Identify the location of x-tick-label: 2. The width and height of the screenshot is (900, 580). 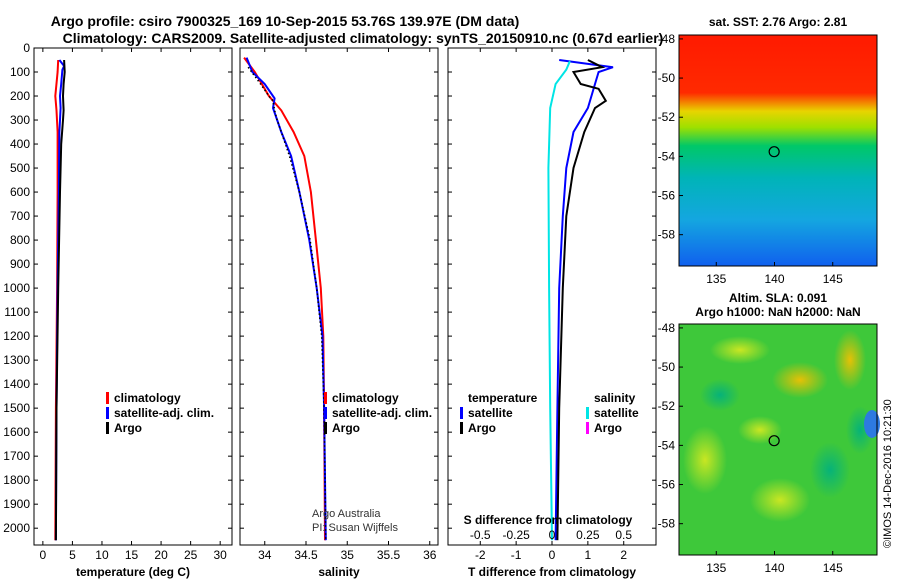
(623, 555).